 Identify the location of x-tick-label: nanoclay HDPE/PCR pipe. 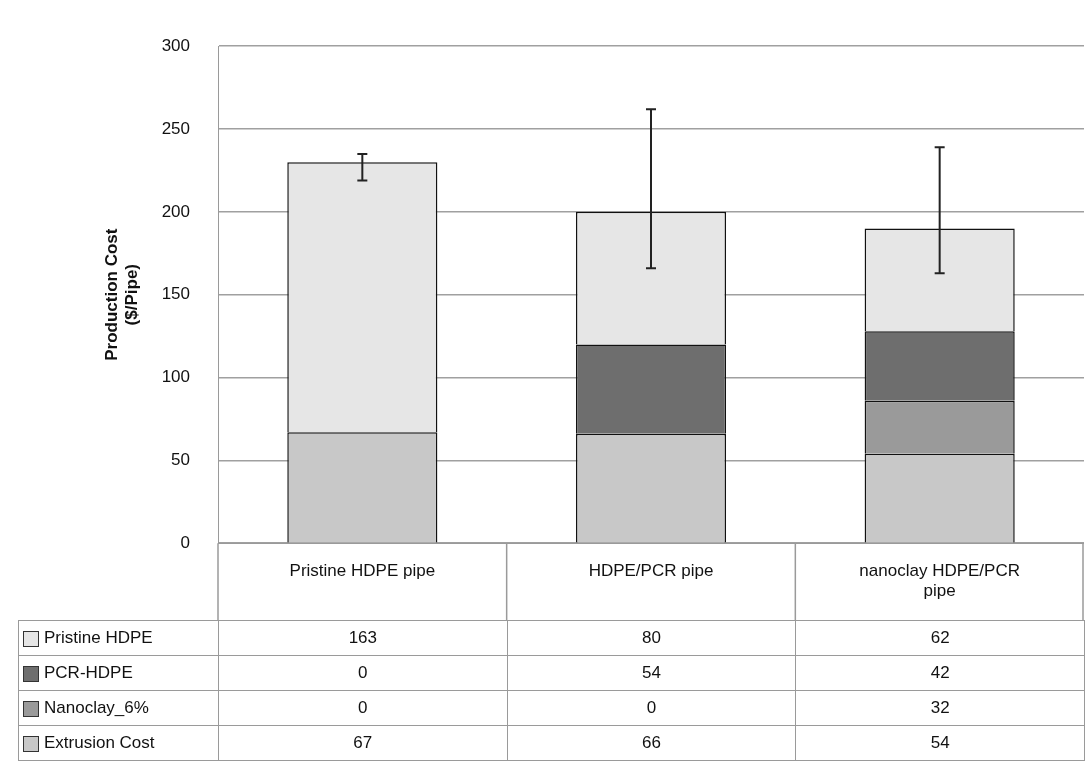
(939, 581).